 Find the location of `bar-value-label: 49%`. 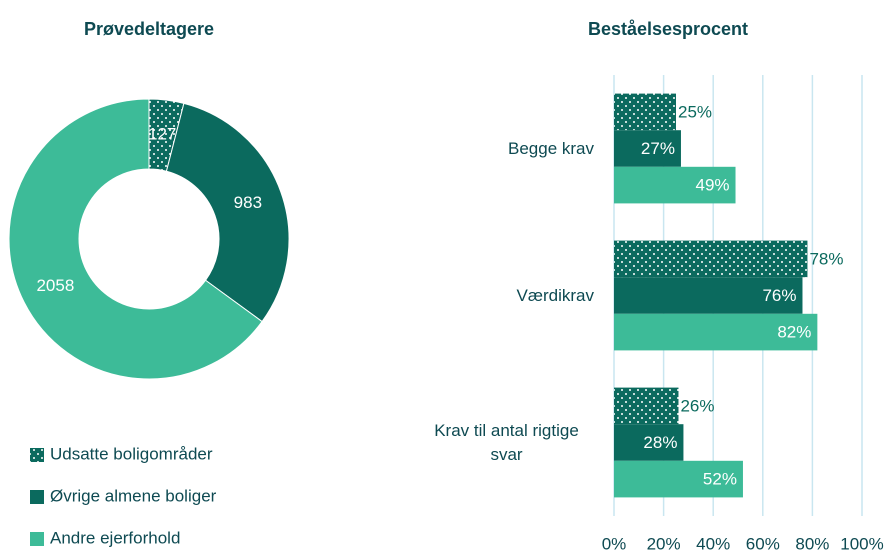

bar-value-label: 49% is located at coordinates (712, 185).